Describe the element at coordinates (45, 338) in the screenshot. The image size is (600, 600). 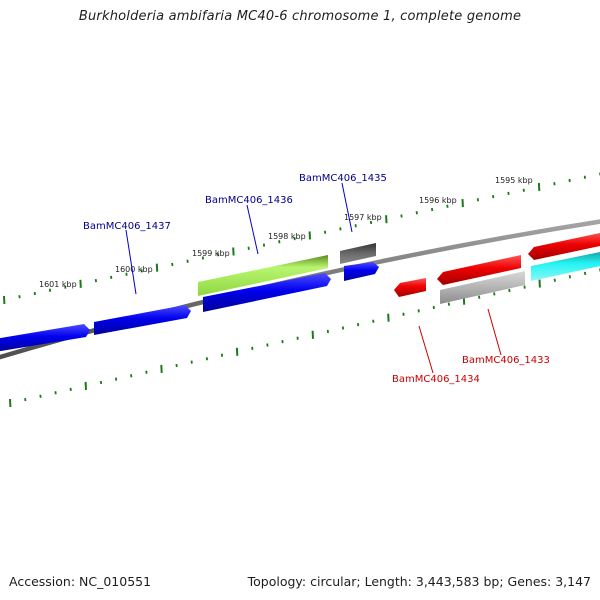
I see `gene-arrow-left-edge` at that location.